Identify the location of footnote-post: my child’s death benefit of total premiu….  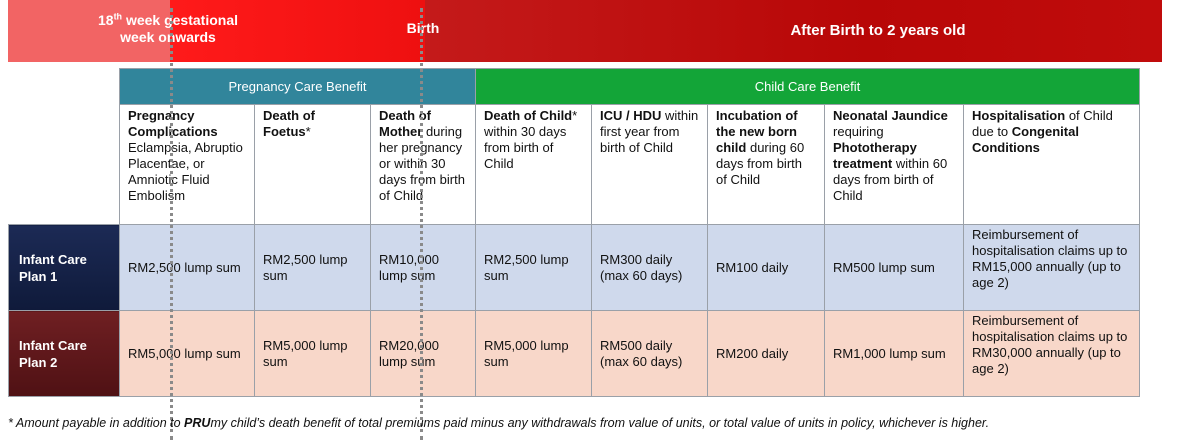
(600, 423).